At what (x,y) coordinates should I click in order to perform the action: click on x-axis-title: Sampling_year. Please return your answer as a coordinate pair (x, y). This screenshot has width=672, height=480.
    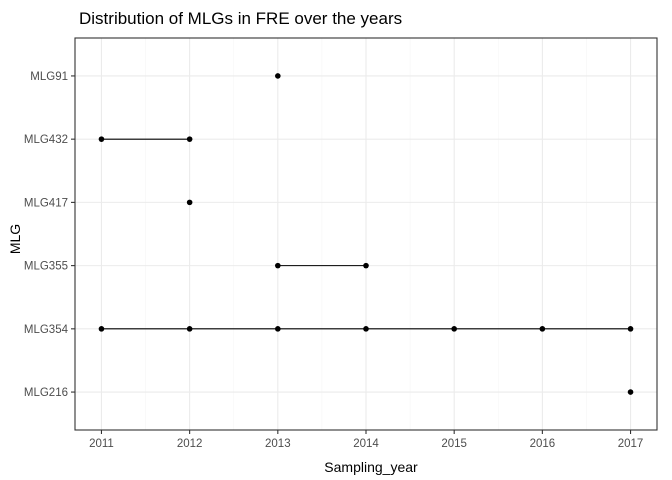
    Looking at the image, I should click on (371, 467).